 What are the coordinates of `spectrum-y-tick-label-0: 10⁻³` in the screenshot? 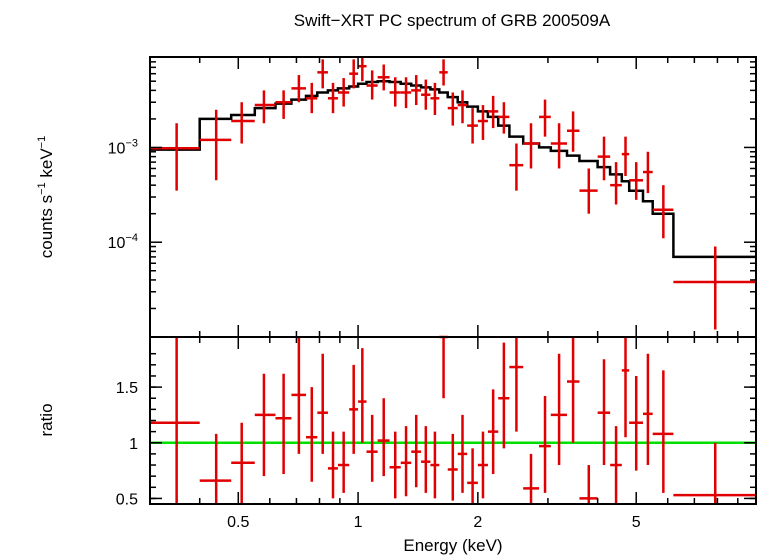 It's located at (123, 147).